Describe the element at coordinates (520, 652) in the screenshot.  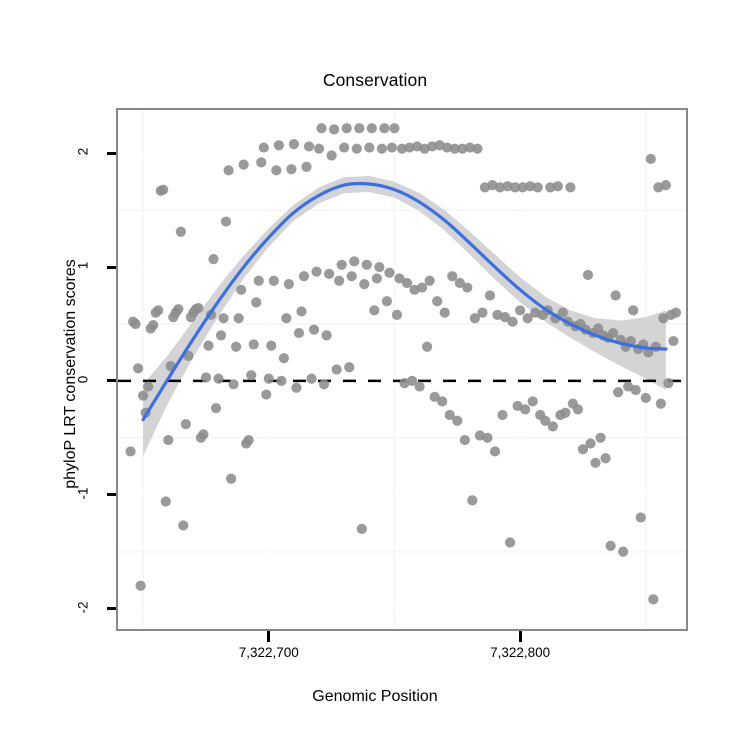
I see `x-tick-label: 7,322,800` at that location.